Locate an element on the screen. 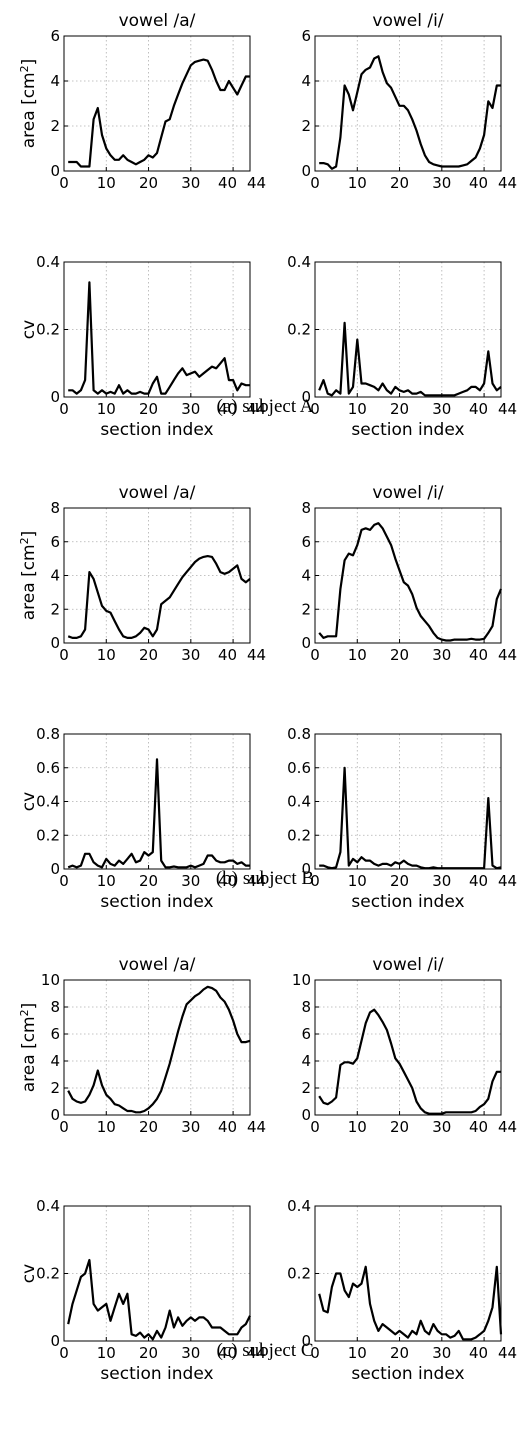 The height and width of the screenshot is (1445, 531). plot-c-2: 0 10 20 30 40 44 0 0.2 0.4 section index cv is located at coordinates (142, 1290).